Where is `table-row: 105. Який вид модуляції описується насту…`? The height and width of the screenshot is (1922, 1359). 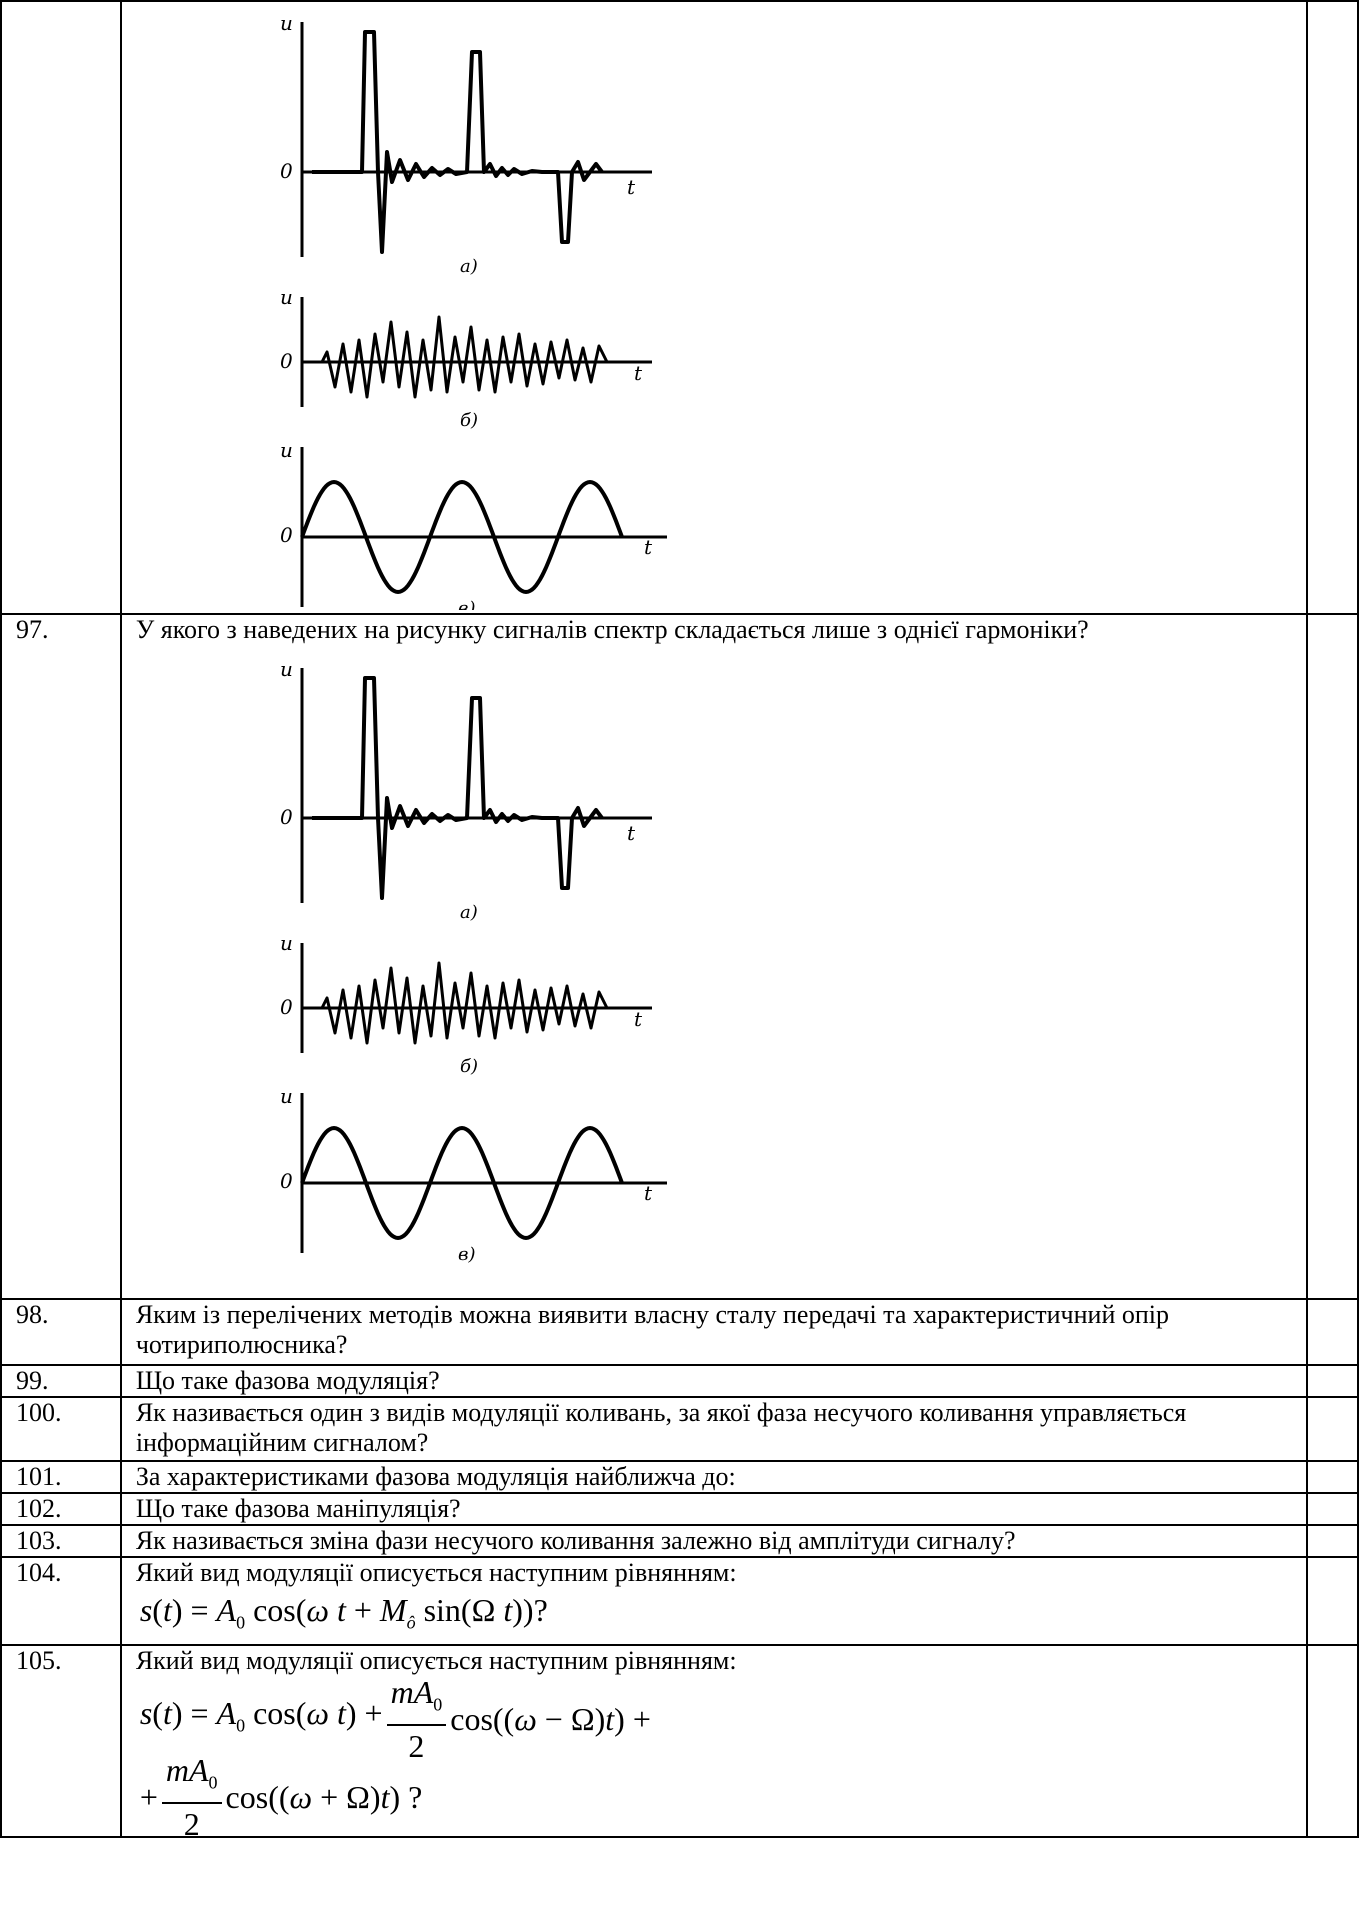 table-row: 105. Який вид модуляції описується насту… is located at coordinates (679, 1743).